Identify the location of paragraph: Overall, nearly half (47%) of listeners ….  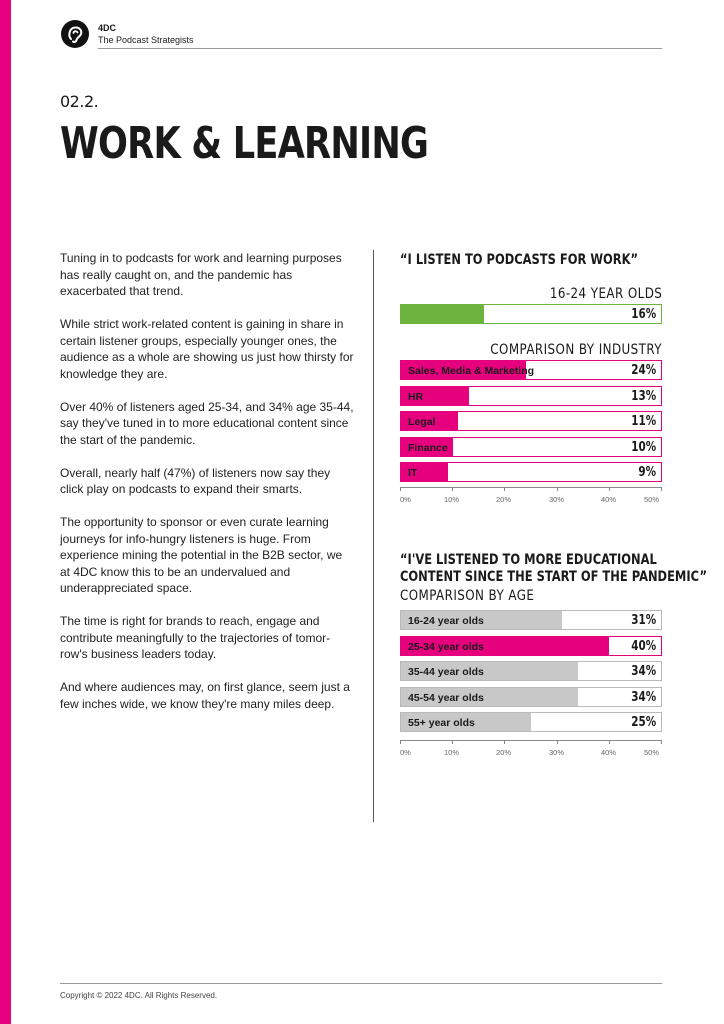
(195, 481).